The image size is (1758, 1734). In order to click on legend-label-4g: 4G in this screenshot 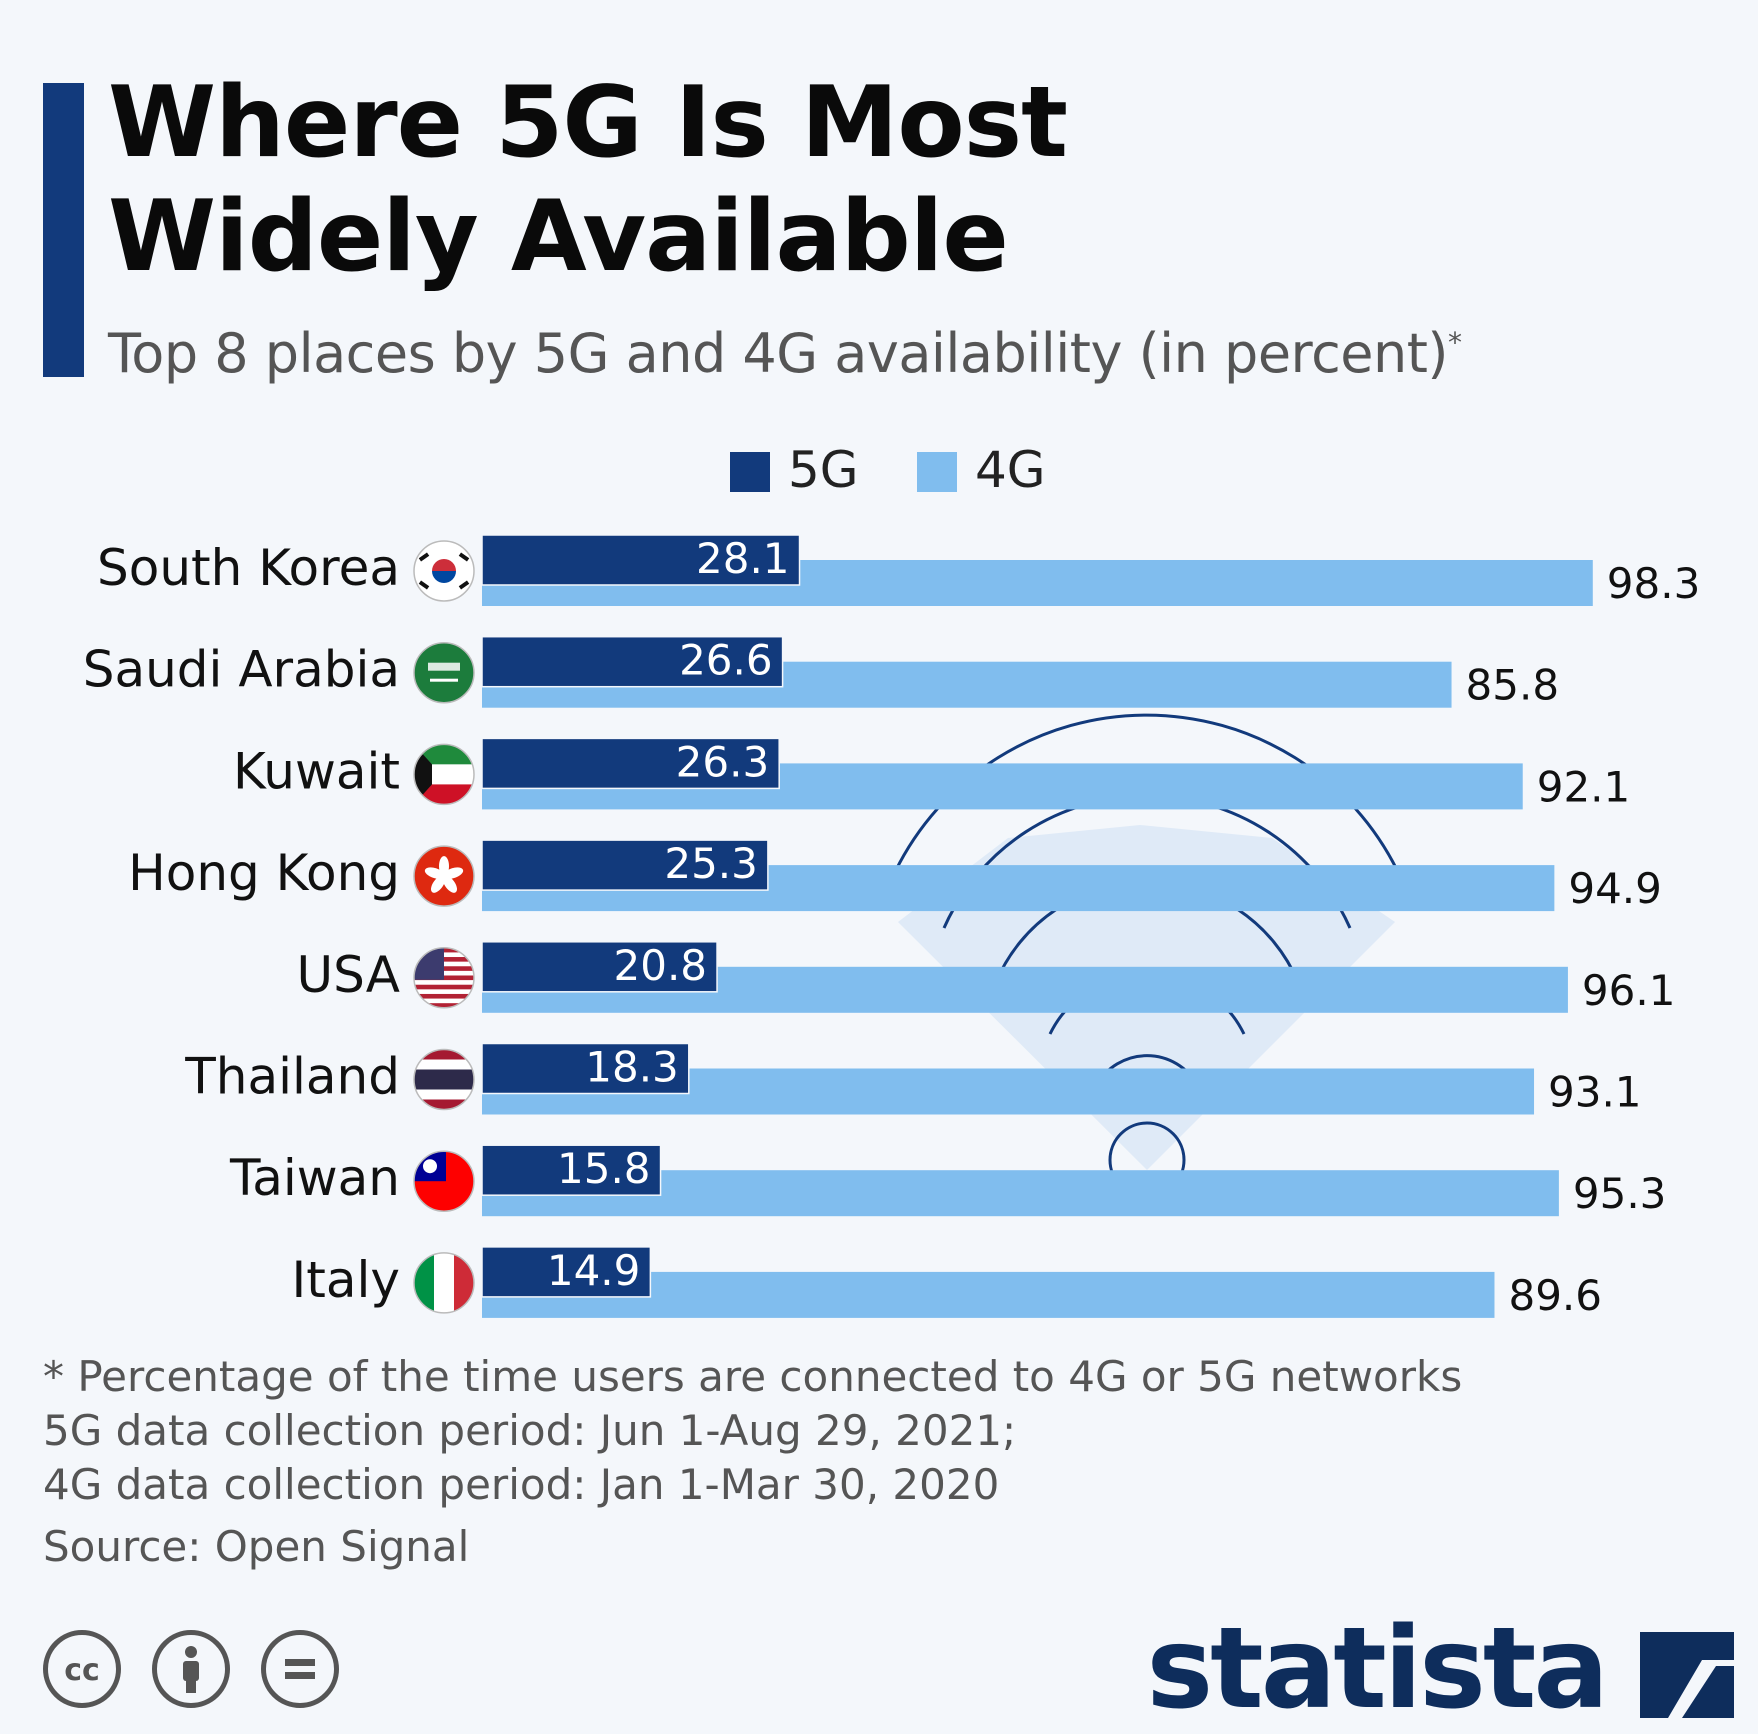, I will do `click(1010, 470)`.